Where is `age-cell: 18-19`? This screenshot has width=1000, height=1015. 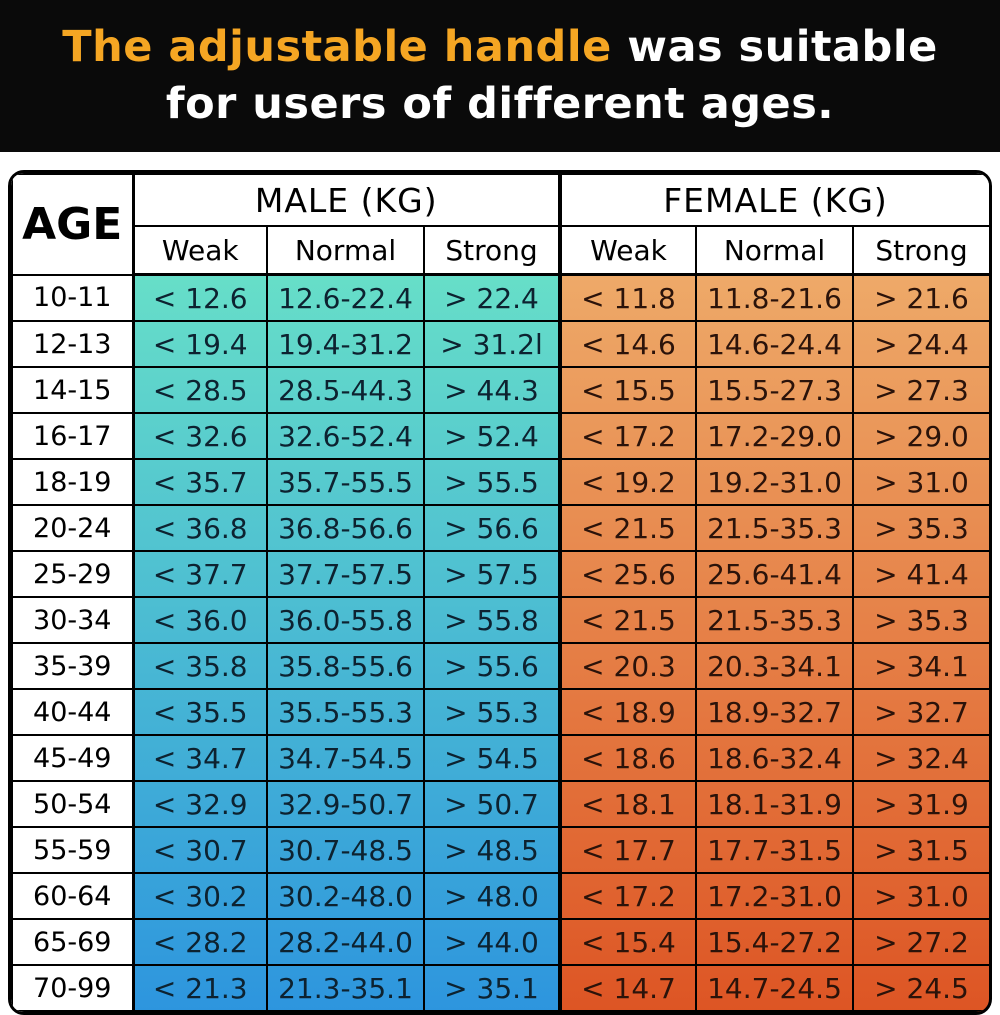 age-cell: 18-19 is located at coordinates (72, 482).